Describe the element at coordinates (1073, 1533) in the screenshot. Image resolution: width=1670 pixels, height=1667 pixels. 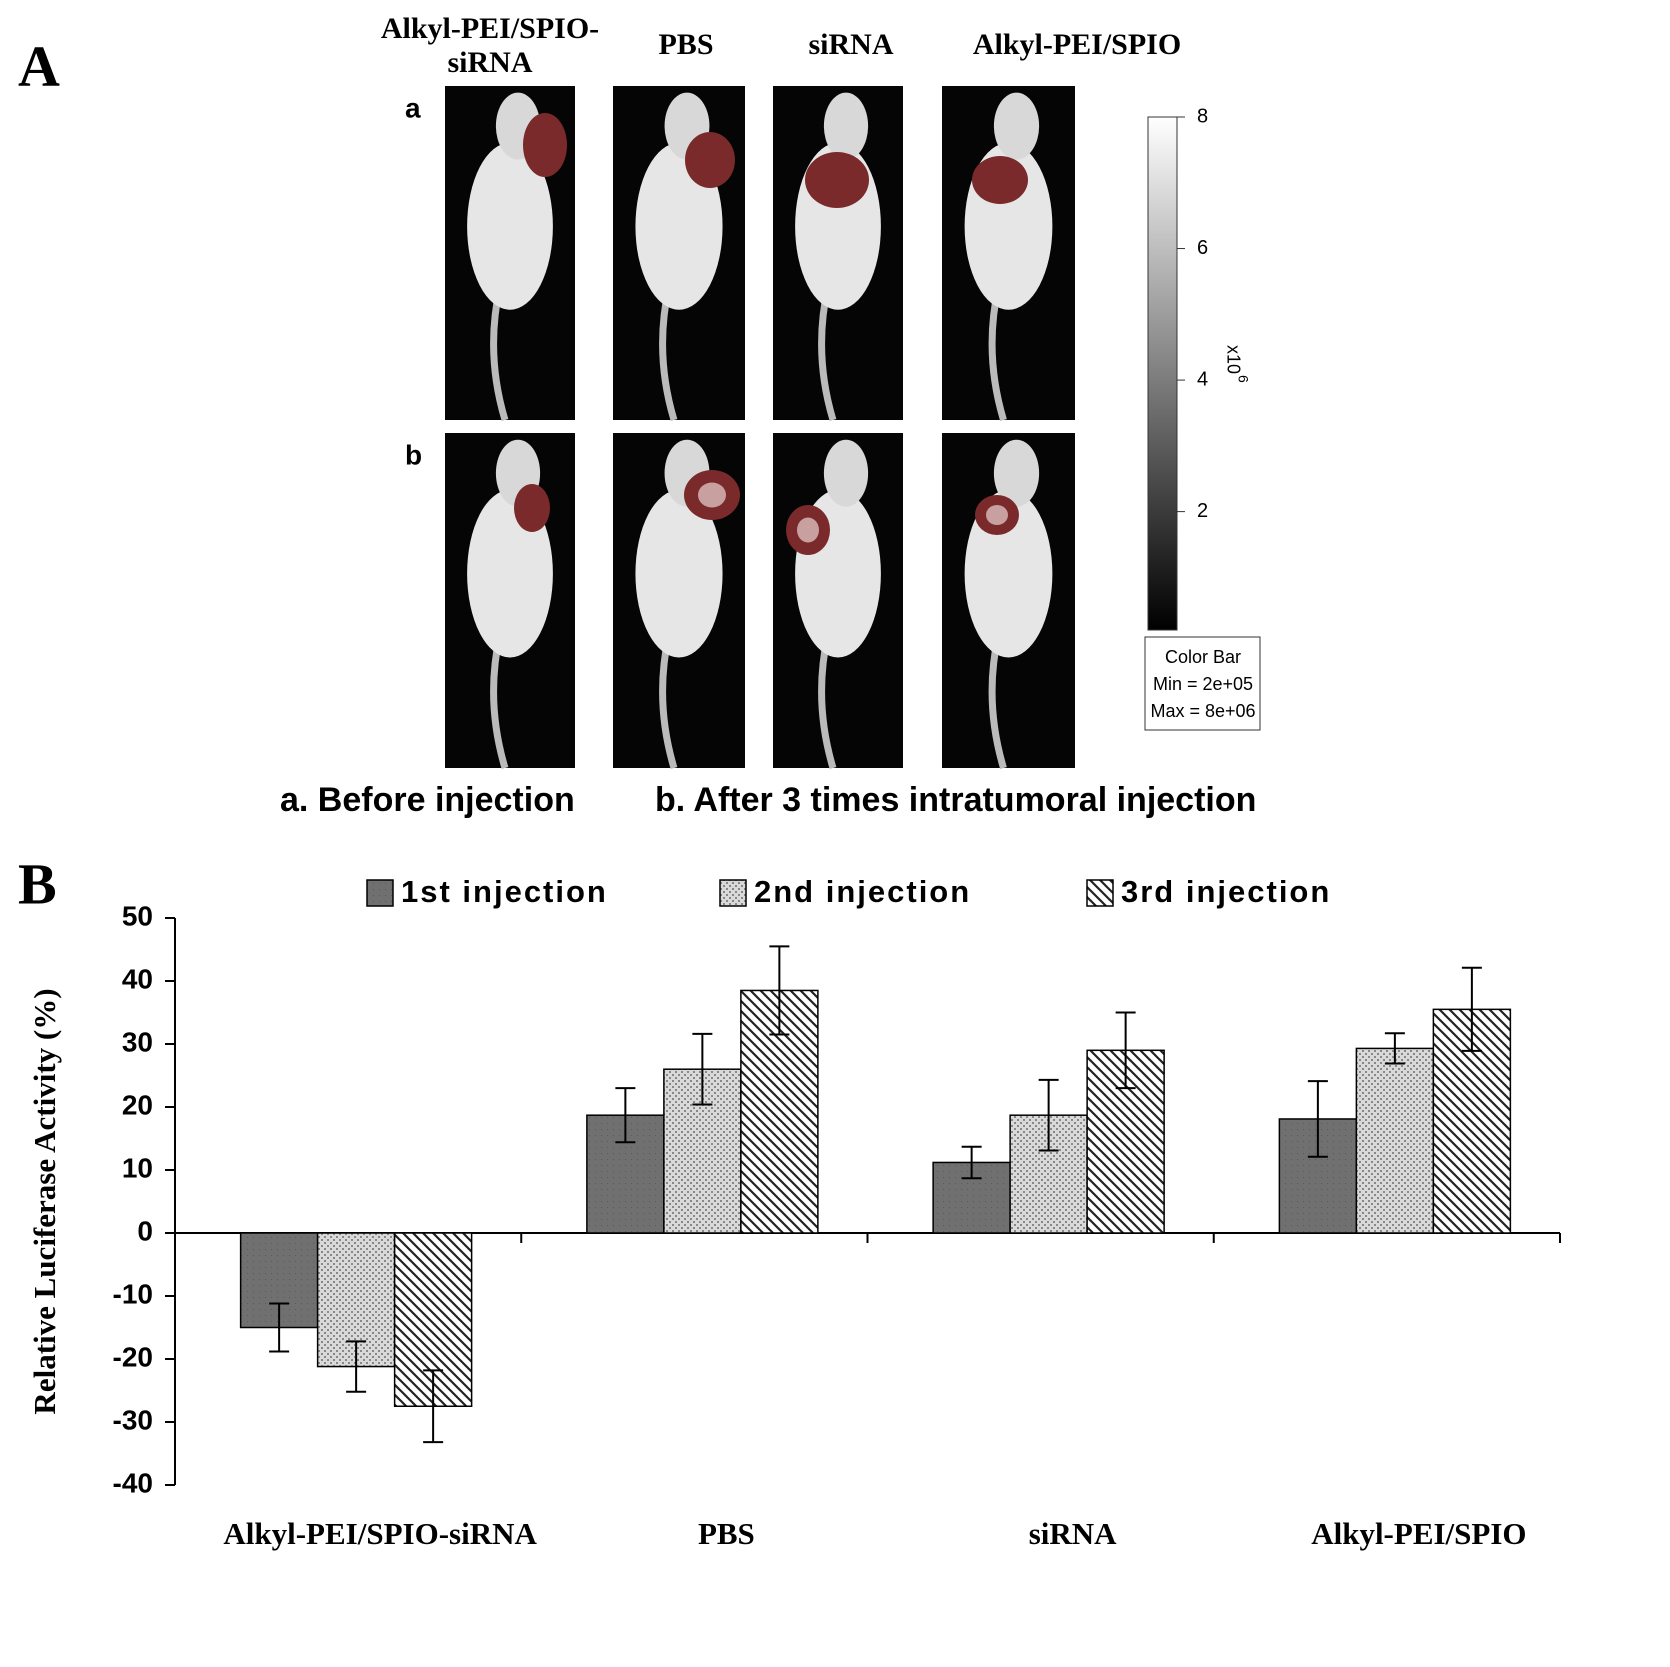
I see `x-tick-label: siRNA` at that location.